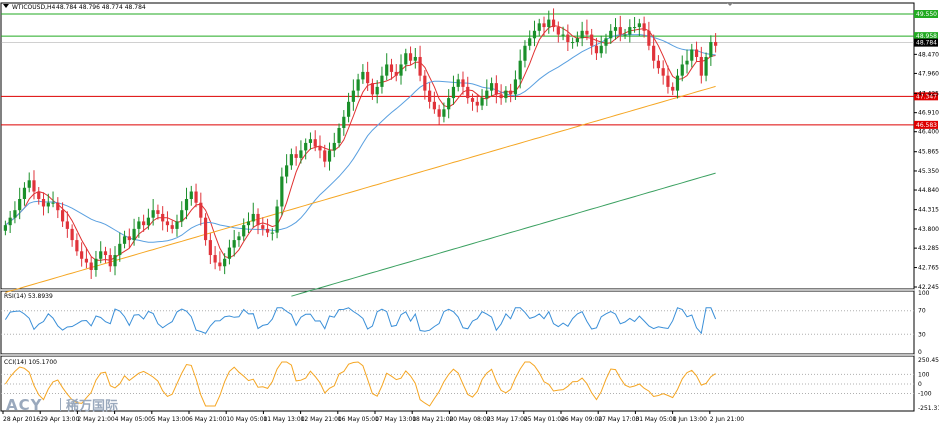 The height and width of the screenshot is (425, 939). Describe the element at coordinates (655, 419) in the screenshot. I see `time-tick-label: 31 May 05:00` at that location.